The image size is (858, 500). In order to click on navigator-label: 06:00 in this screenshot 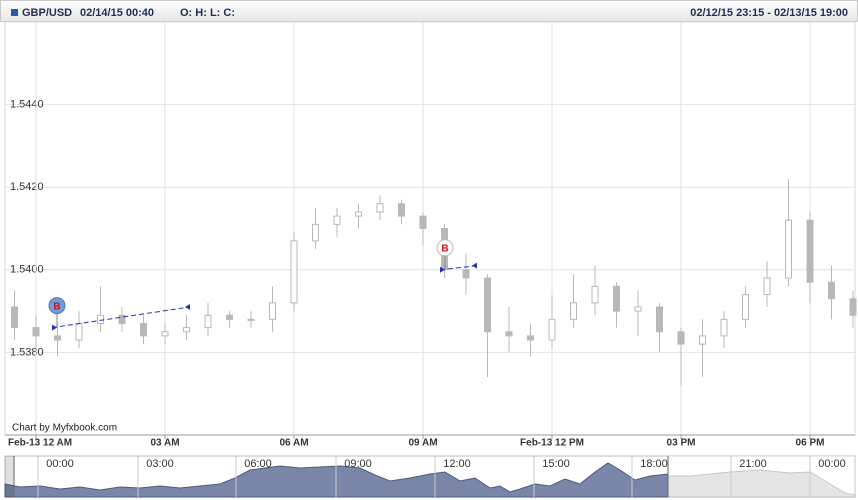, I will do `click(258, 464)`.